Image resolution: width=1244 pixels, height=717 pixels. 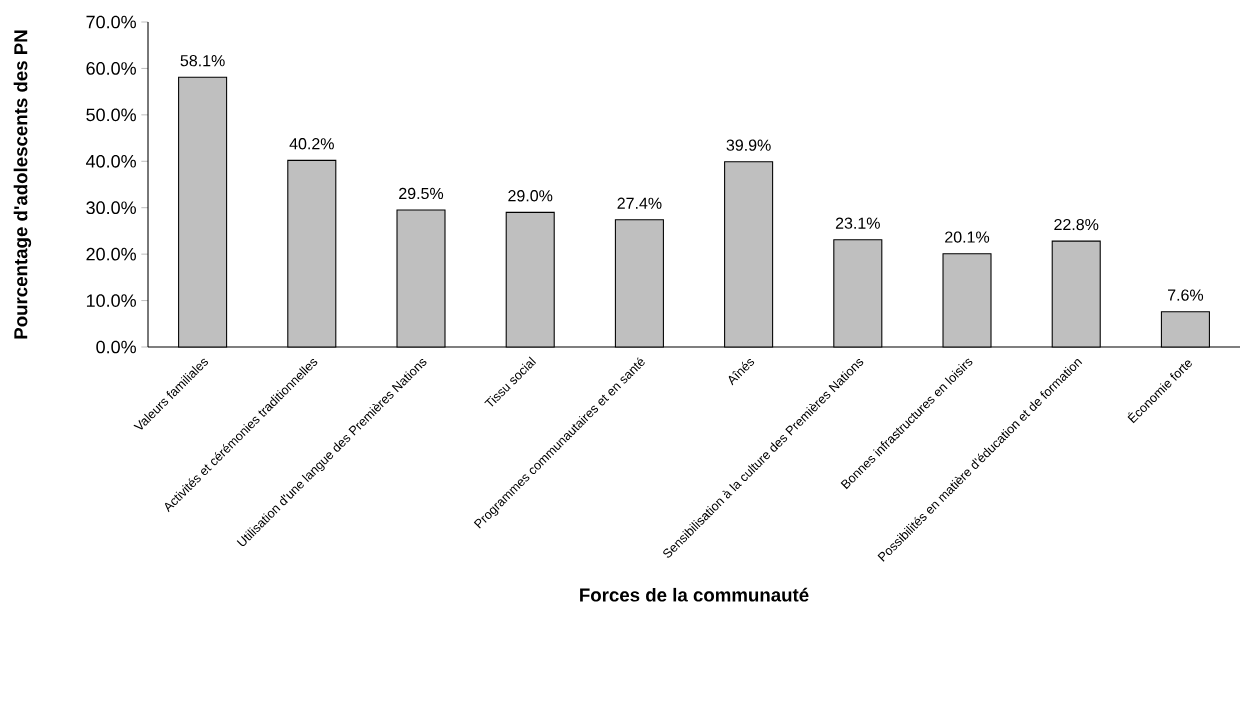 What do you see at coordinates (202, 61) in the screenshot?
I see `data-label: 58.1%` at bounding box center [202, 61].